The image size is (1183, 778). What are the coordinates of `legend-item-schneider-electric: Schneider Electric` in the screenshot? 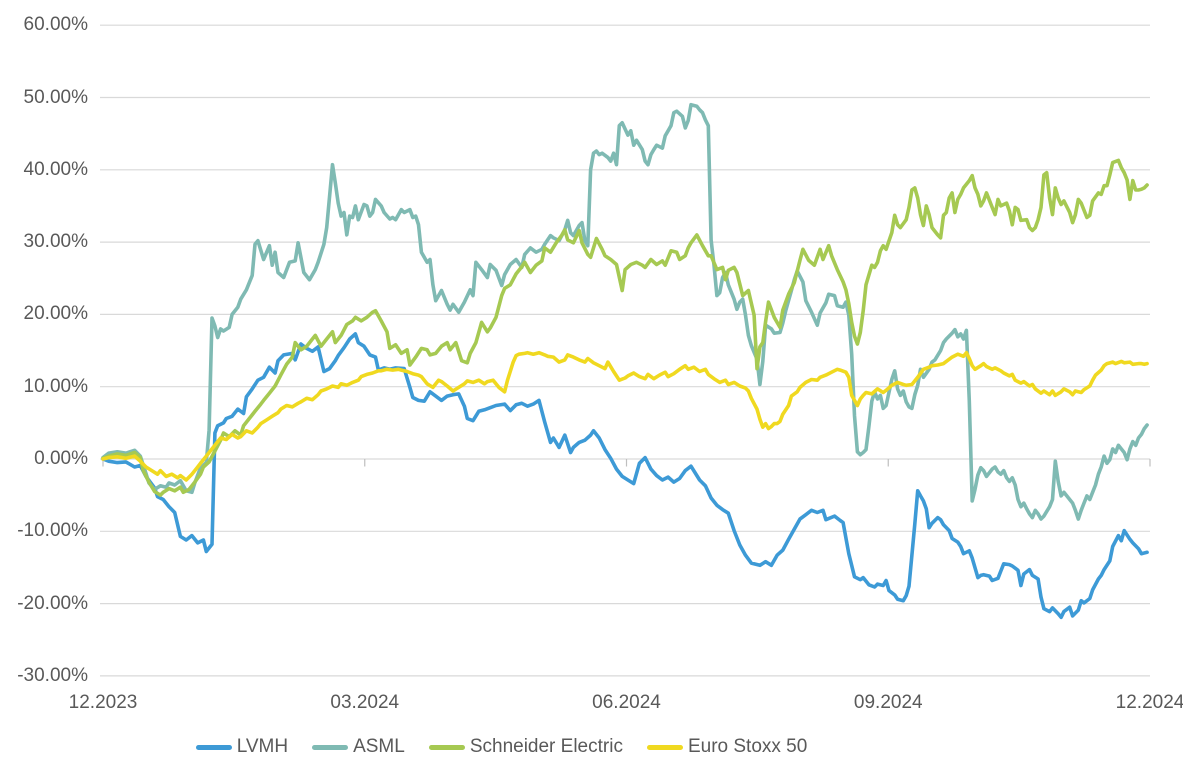 It's located at (525, 747).